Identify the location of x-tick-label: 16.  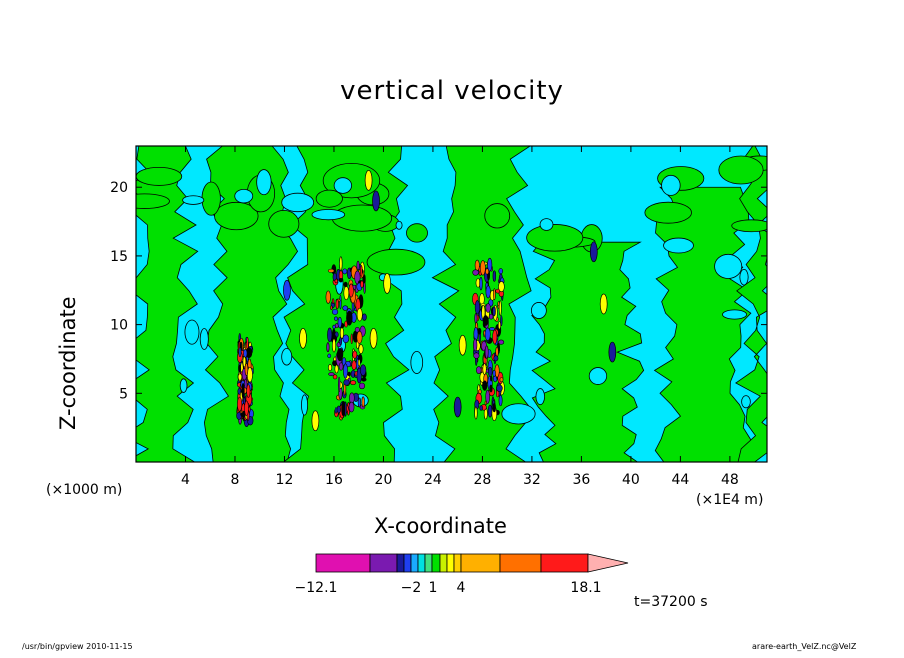
(334, 480).